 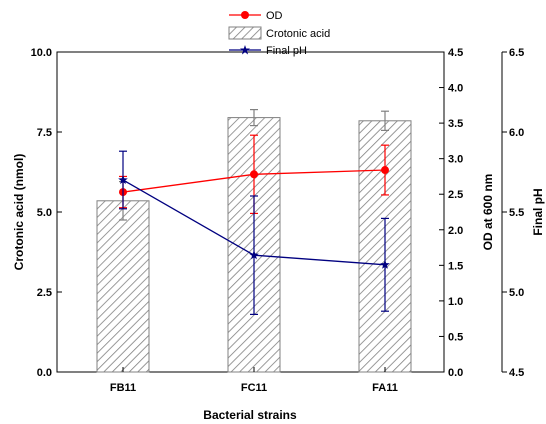 What do you see at coordinates (455, 160) in the screenshot?
I see `y-od-tick-label: 3.0` at bounding box center [455, 160].